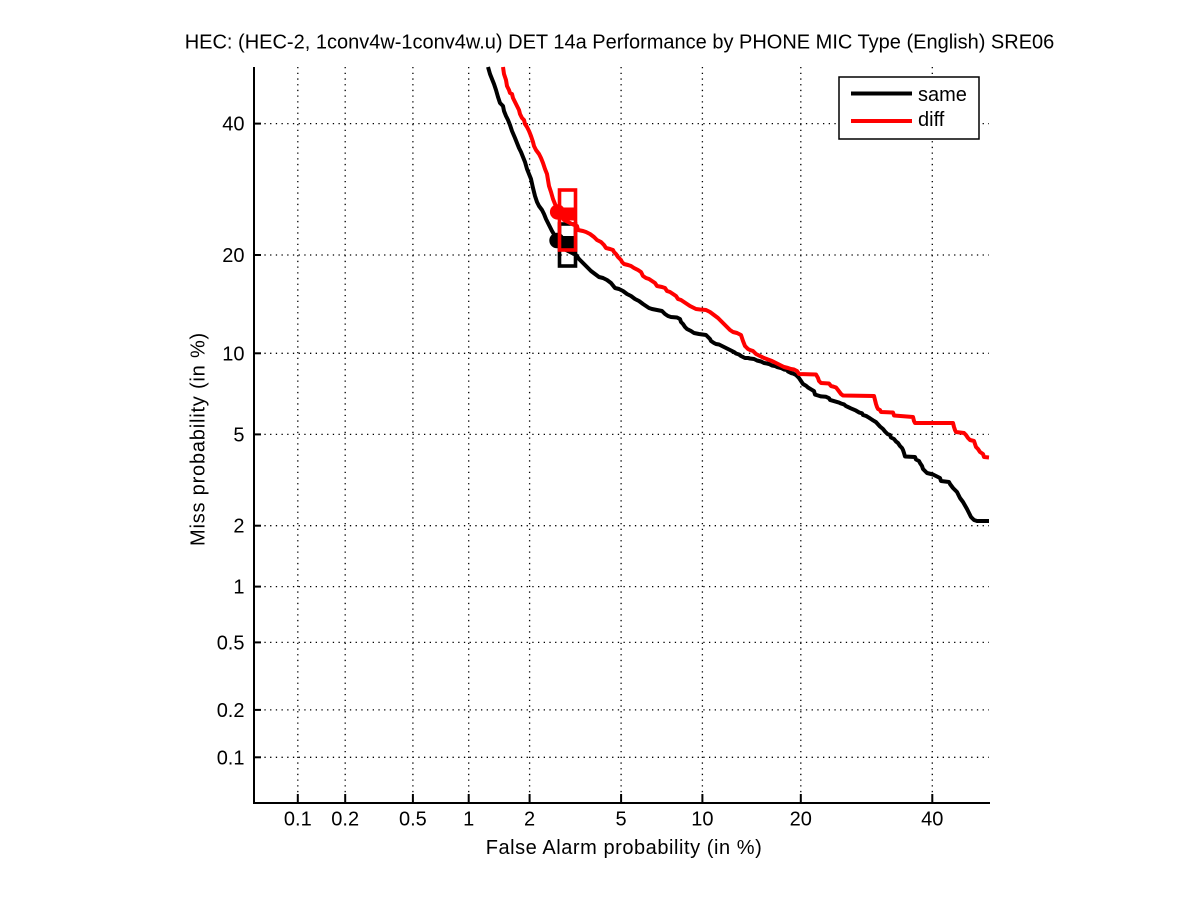  What do you see at coordinates (942, 95) in the screenshot?
I see `svg-text: same` at bounding box center [942, 95].